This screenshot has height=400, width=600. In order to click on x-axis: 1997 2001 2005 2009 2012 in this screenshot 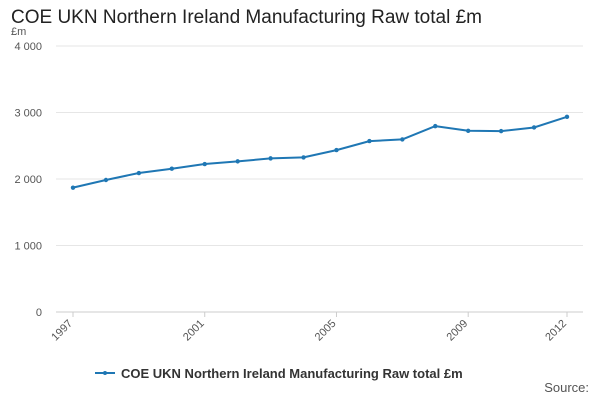, I will do `click(309, 327)`.